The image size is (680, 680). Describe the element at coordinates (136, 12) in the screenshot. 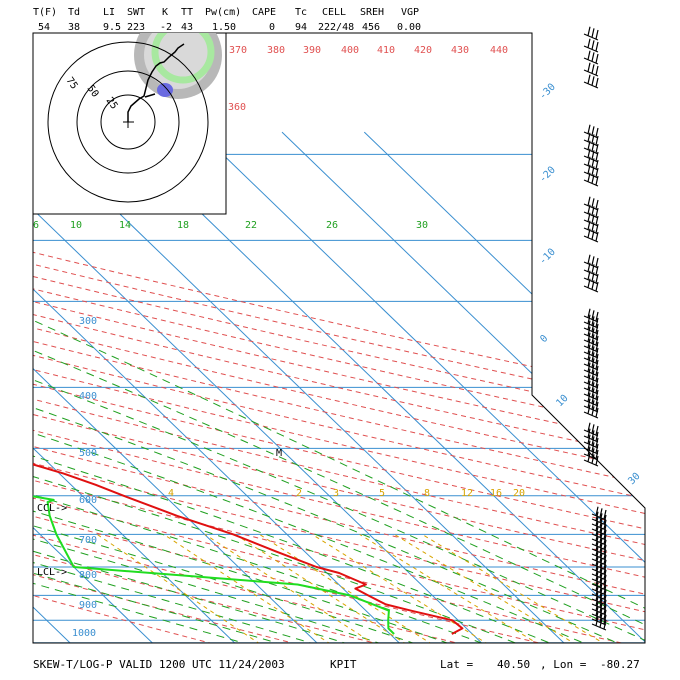

I see `stat-label-swt: SWT` at that location.